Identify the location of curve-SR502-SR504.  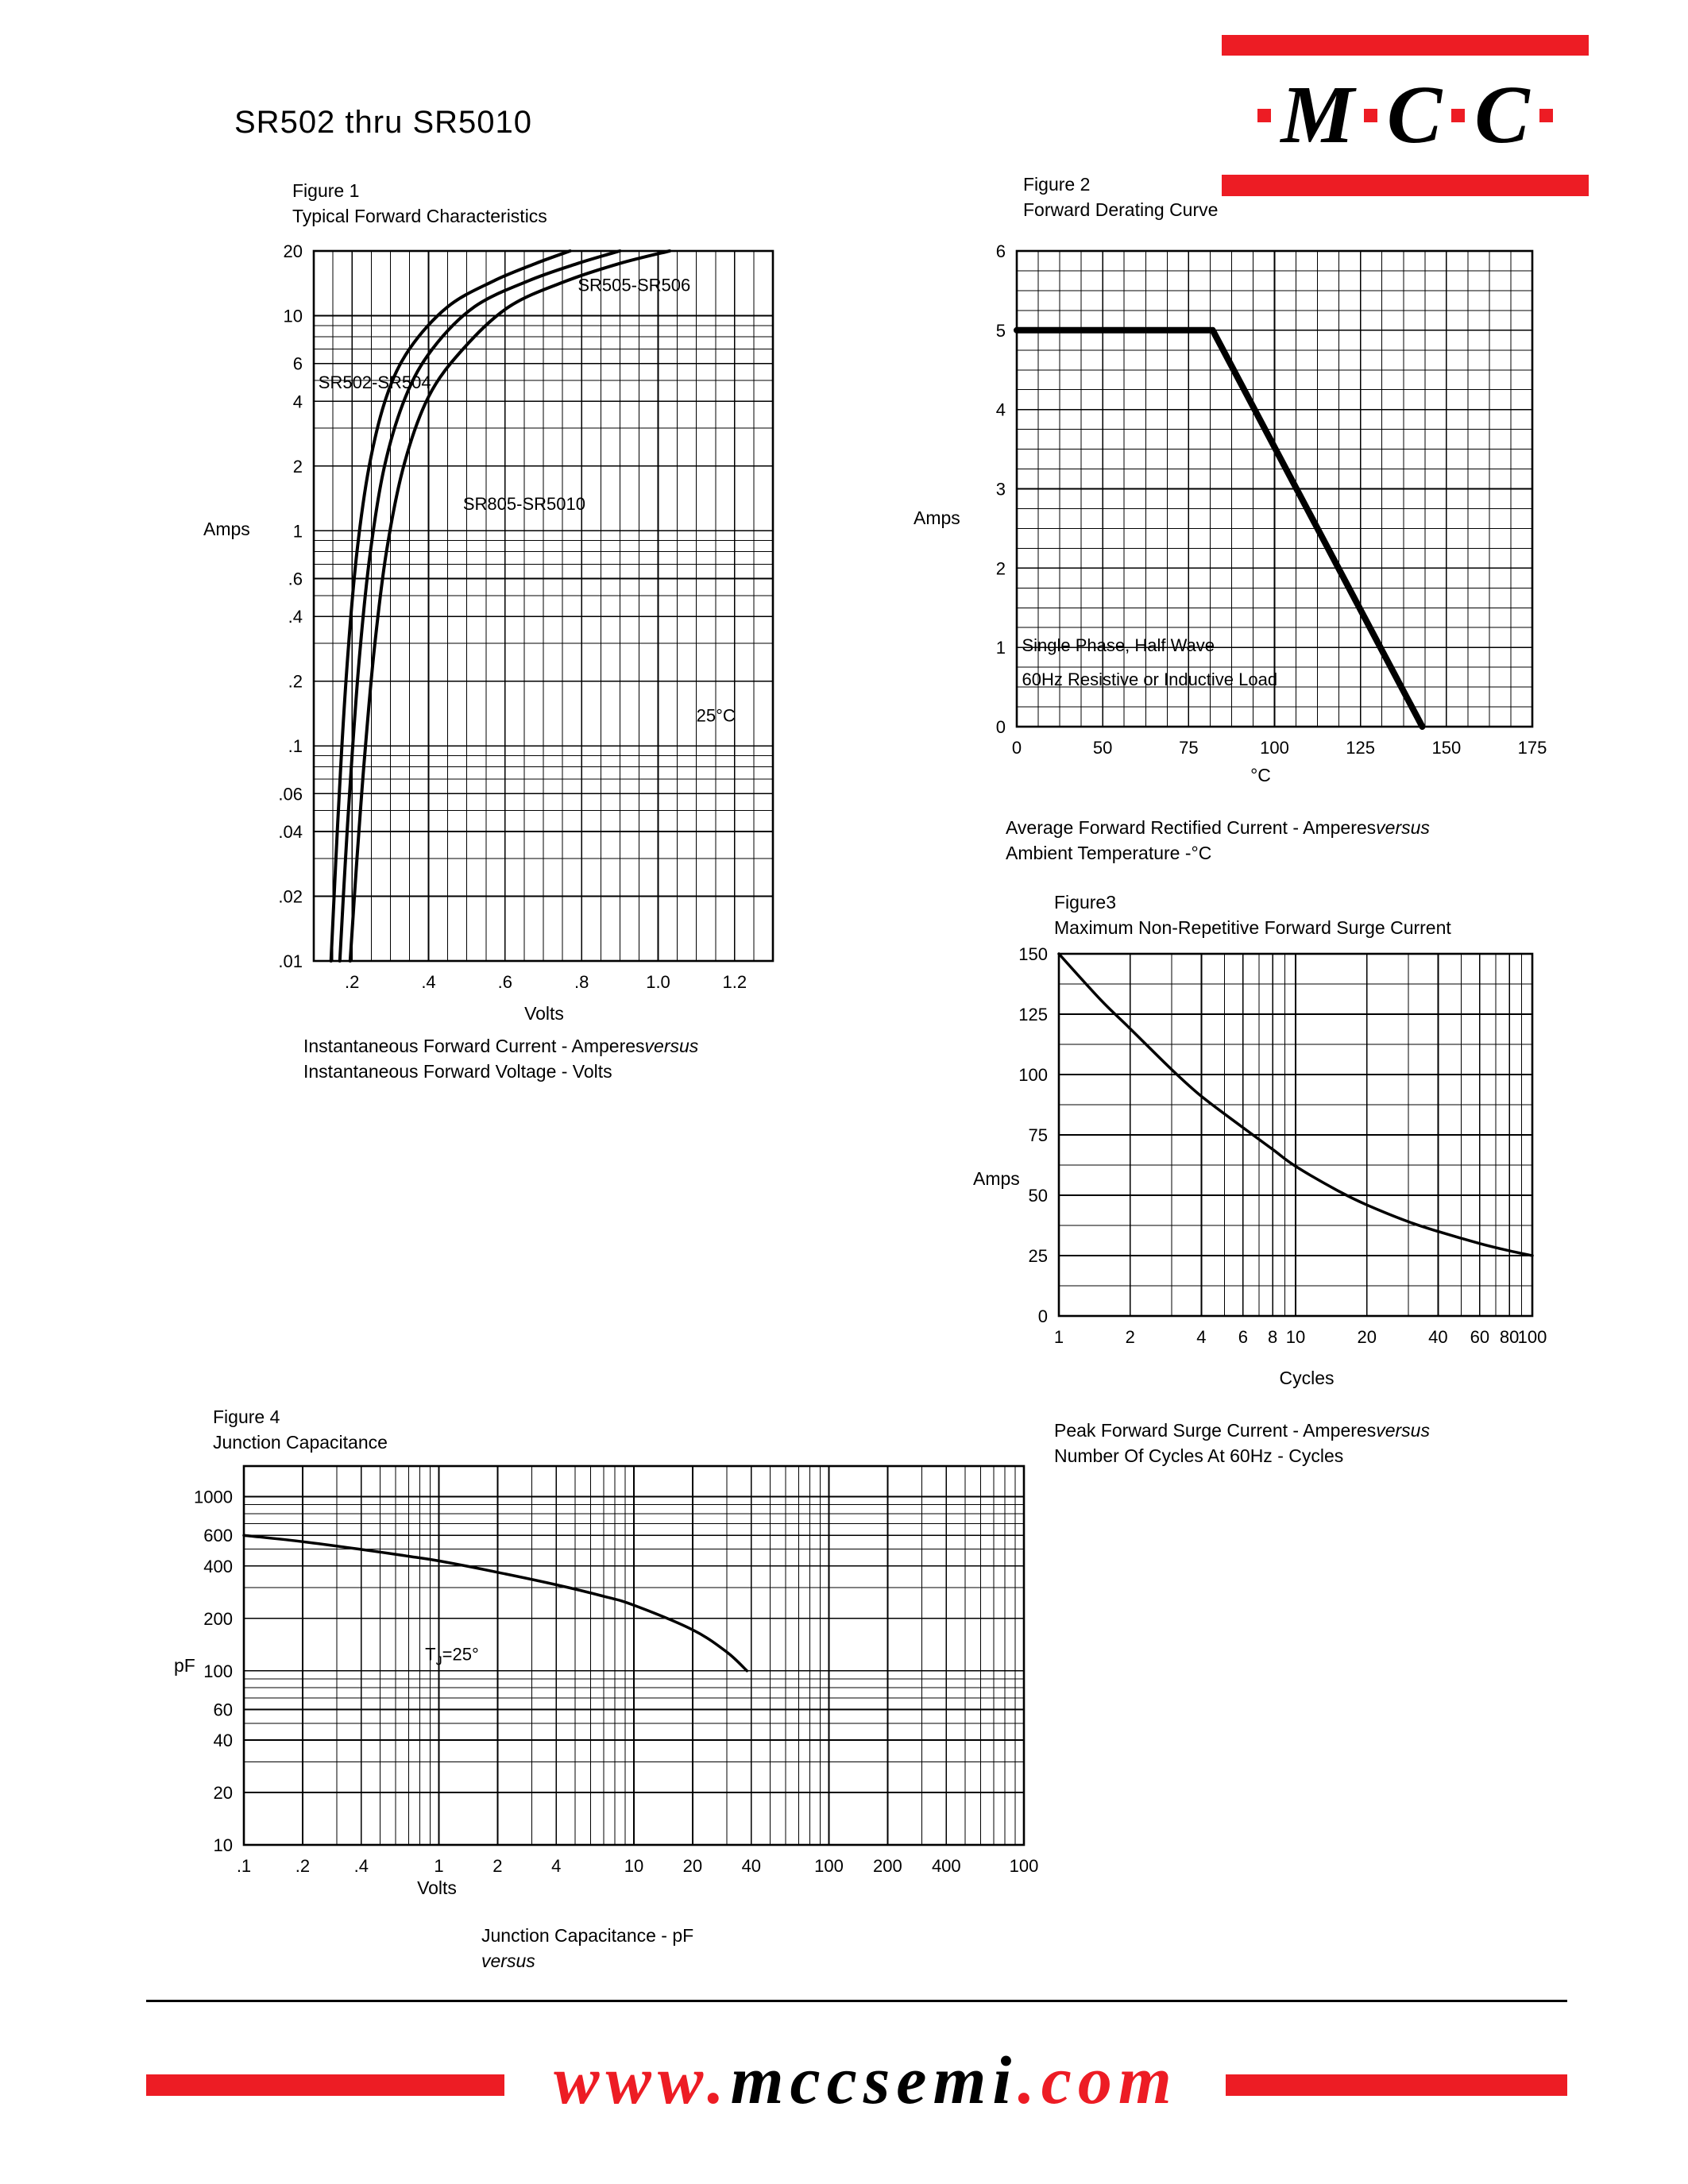
(451, 606).